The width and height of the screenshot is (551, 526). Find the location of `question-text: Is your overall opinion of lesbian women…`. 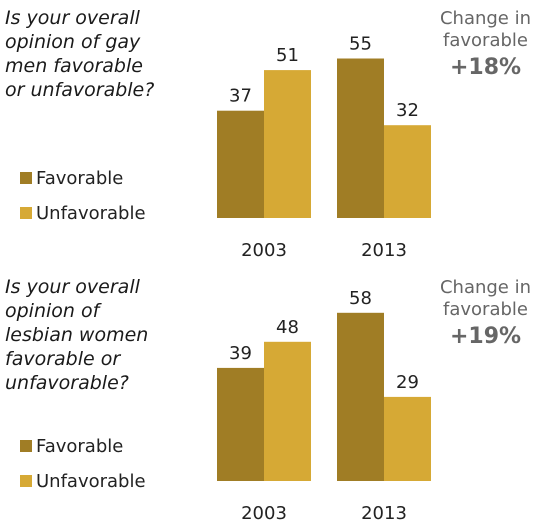

question-text: Is your overall opinion of lesbian women… is located at coordinates (77, 335).